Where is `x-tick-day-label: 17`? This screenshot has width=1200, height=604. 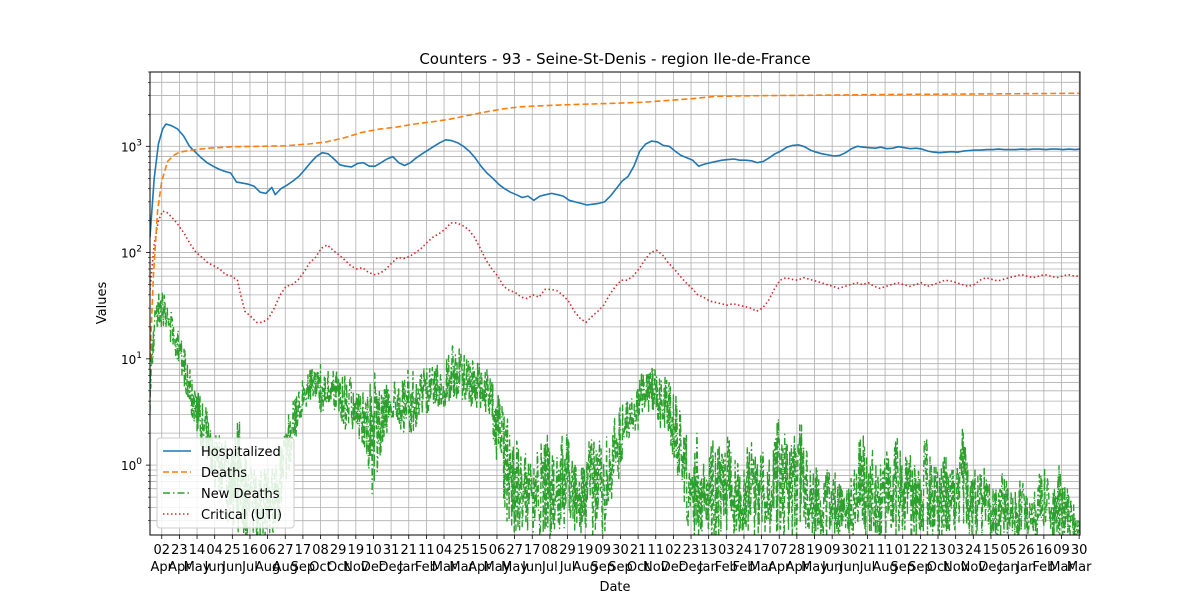
x-tick-day-label: 17 is located at coordinates (761, 550).